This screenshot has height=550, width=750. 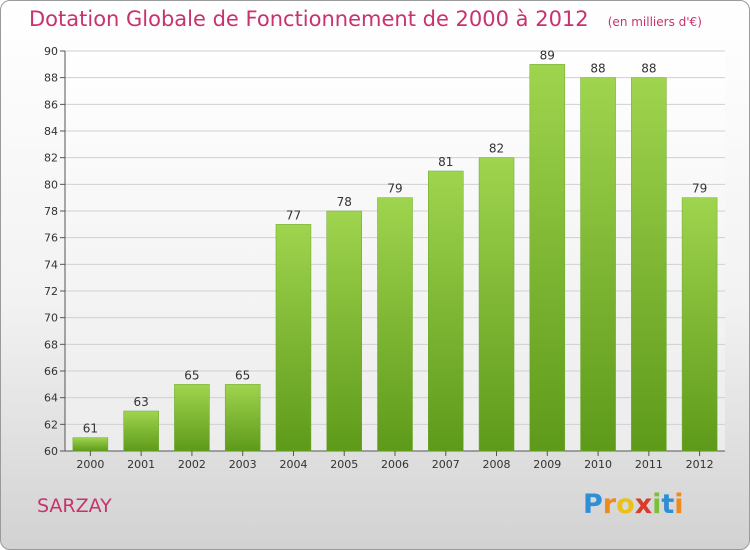 I want to click on y-tick-label: 82, so click(x=51, y=158).